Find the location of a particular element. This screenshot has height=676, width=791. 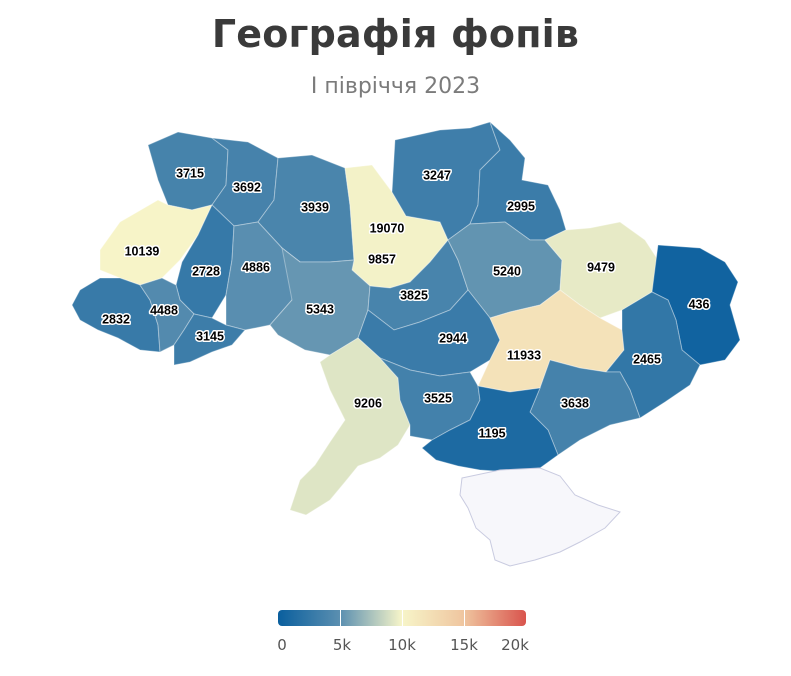

region-value-label-volyn: 3715 is located at coordinates (190, 173).